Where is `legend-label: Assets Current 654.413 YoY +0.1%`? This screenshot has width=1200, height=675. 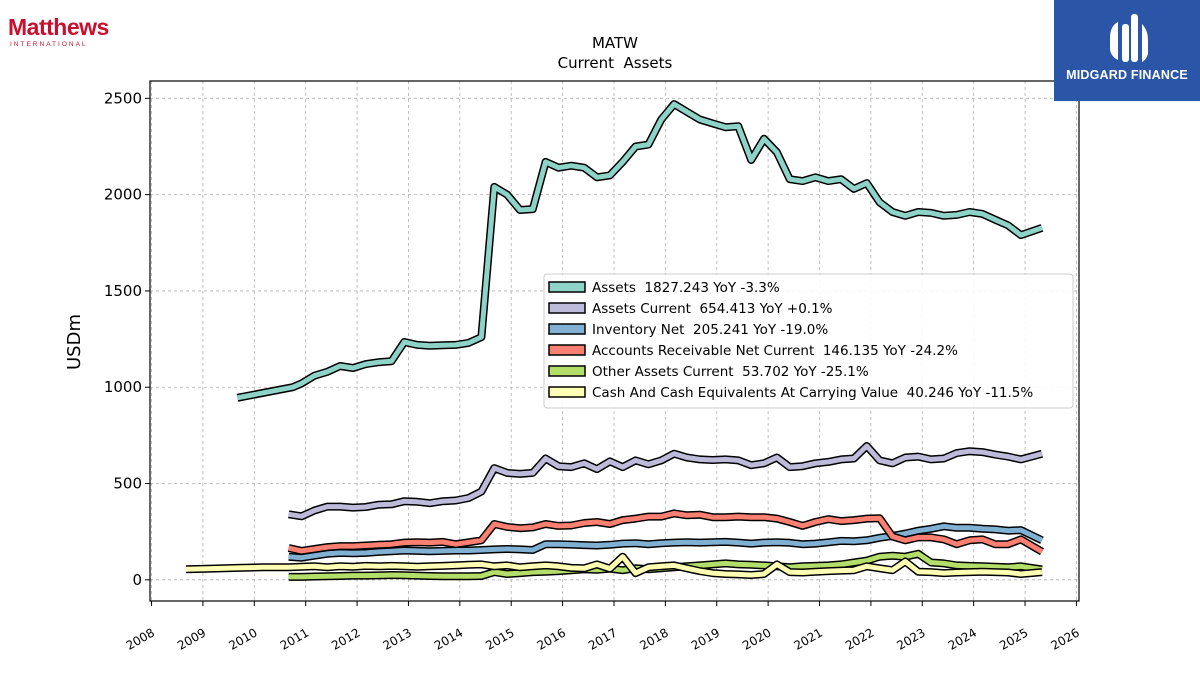 legend-label: Assets Current 654.413 YoY +0.1% is located at coordinates (712, 309).